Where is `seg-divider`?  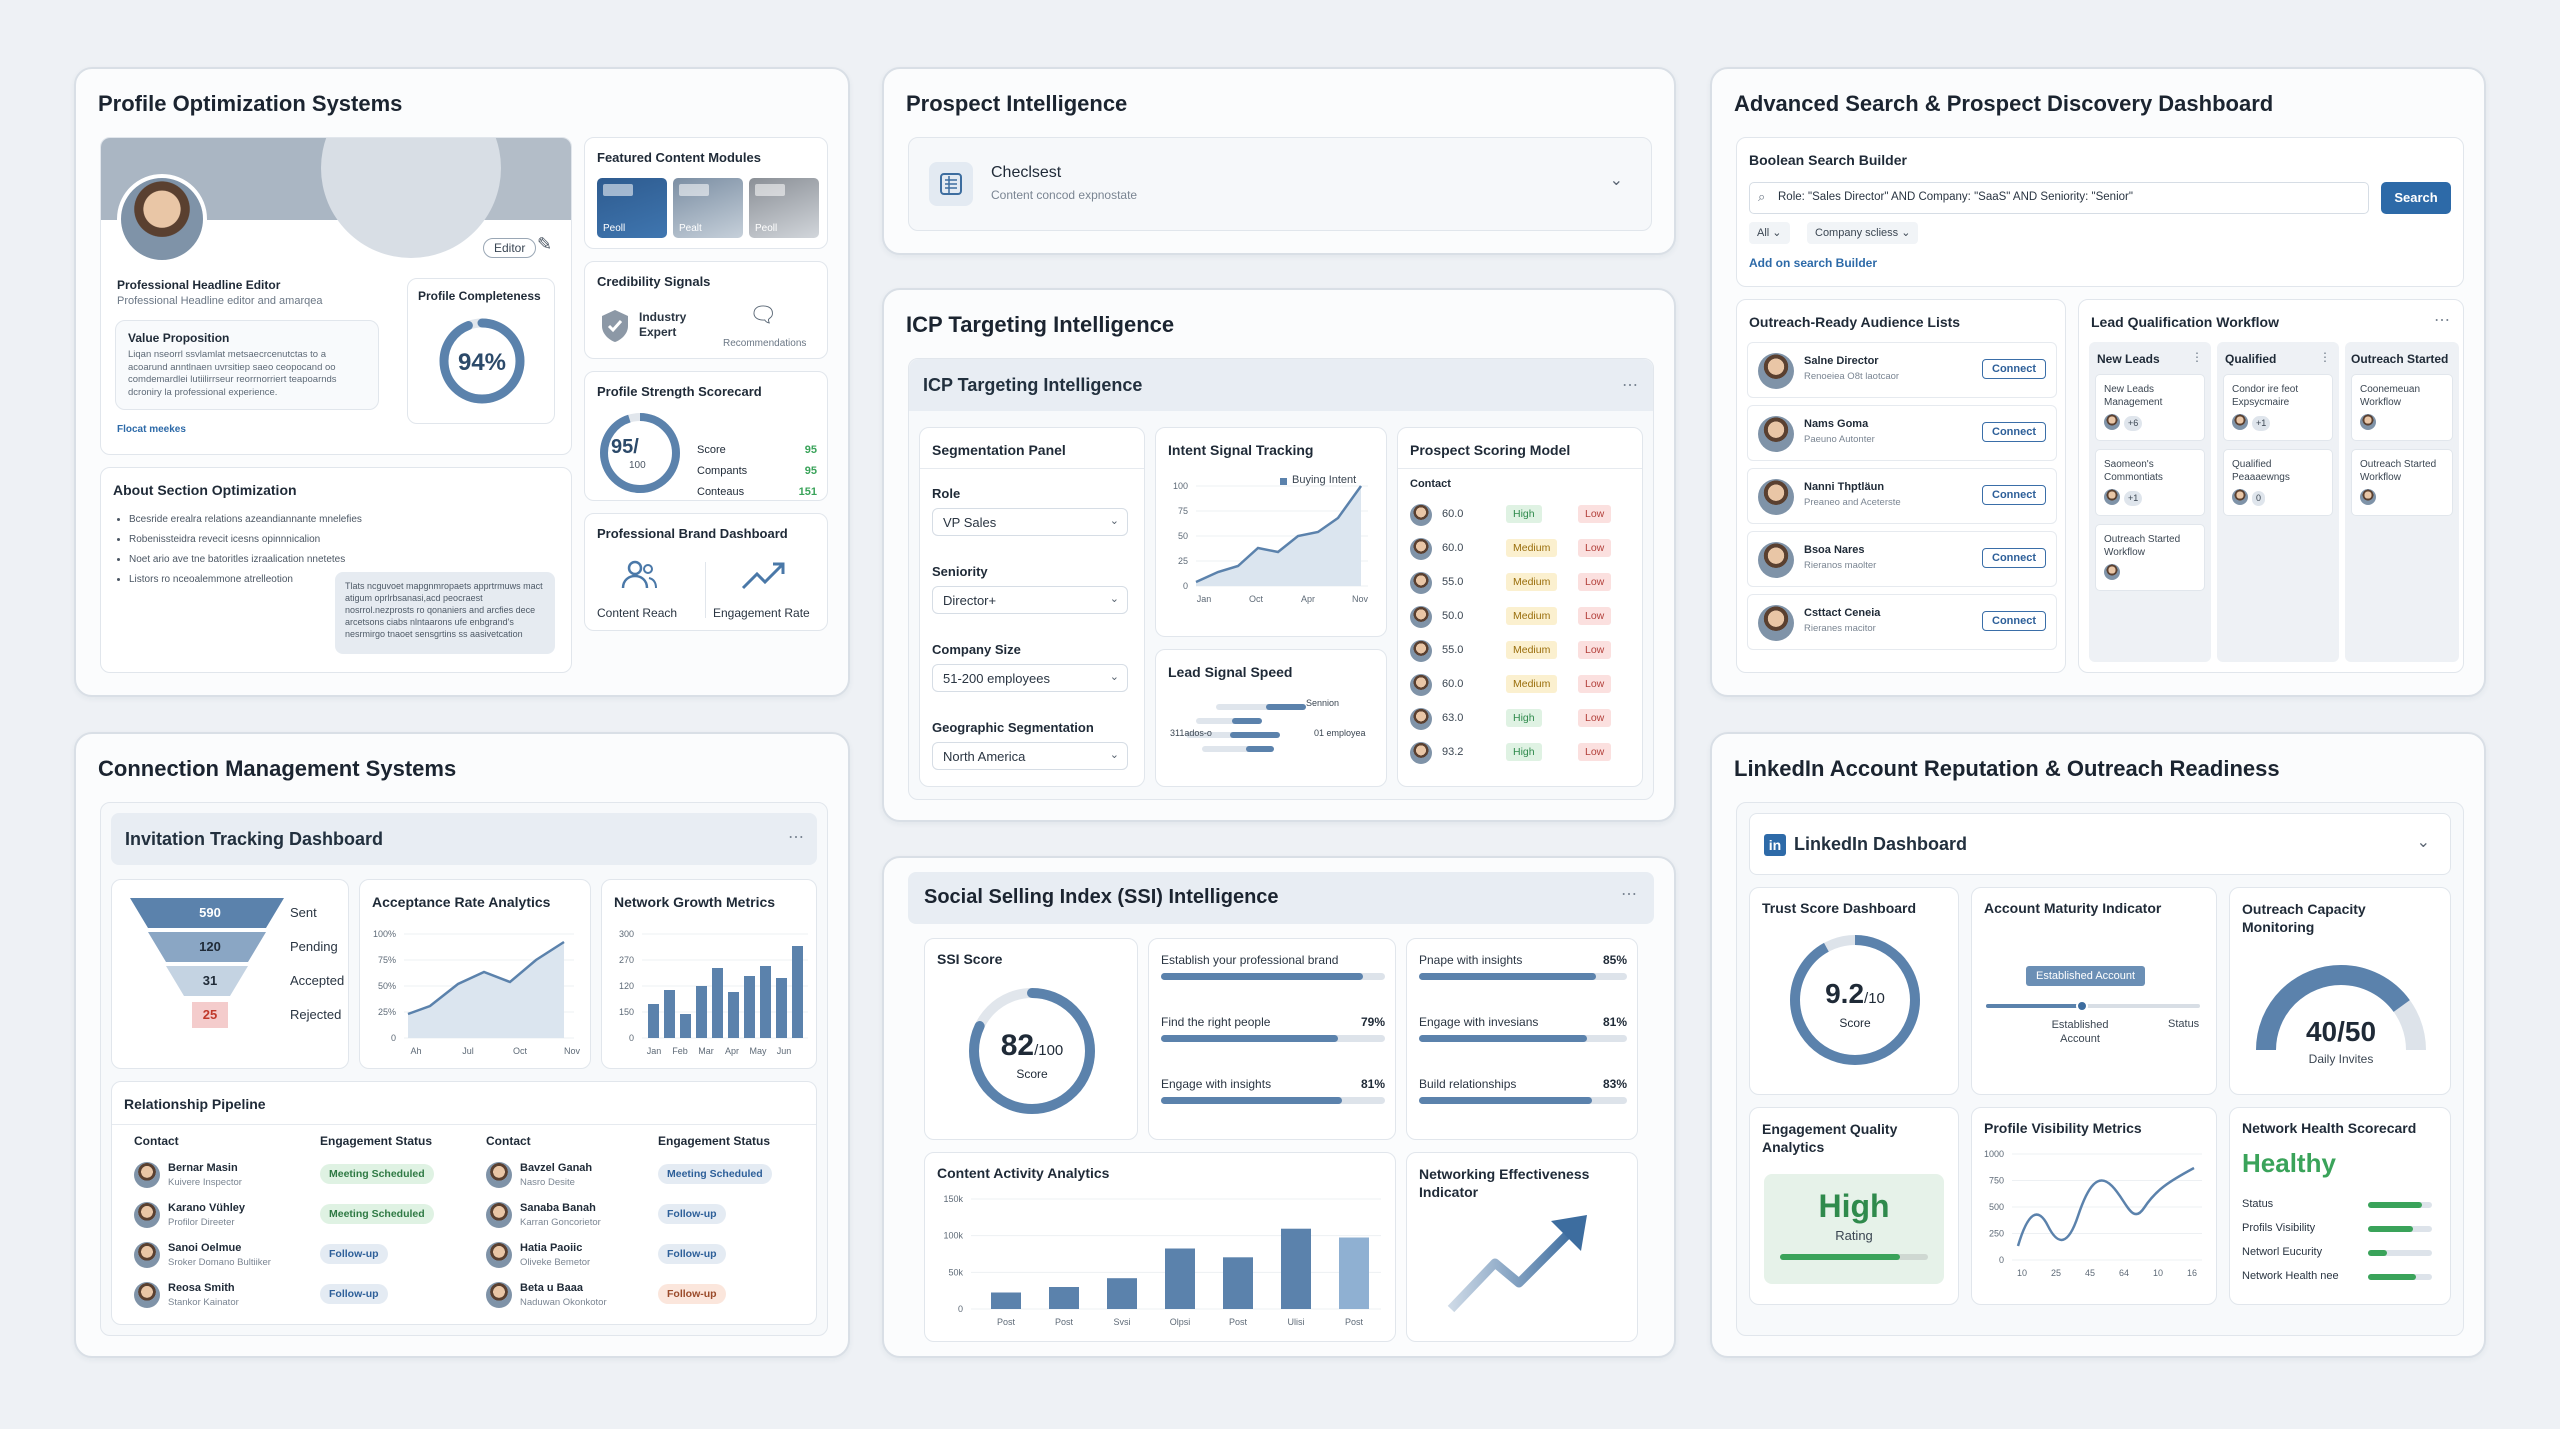
seg-divider is located at coordinates (1032, 468).